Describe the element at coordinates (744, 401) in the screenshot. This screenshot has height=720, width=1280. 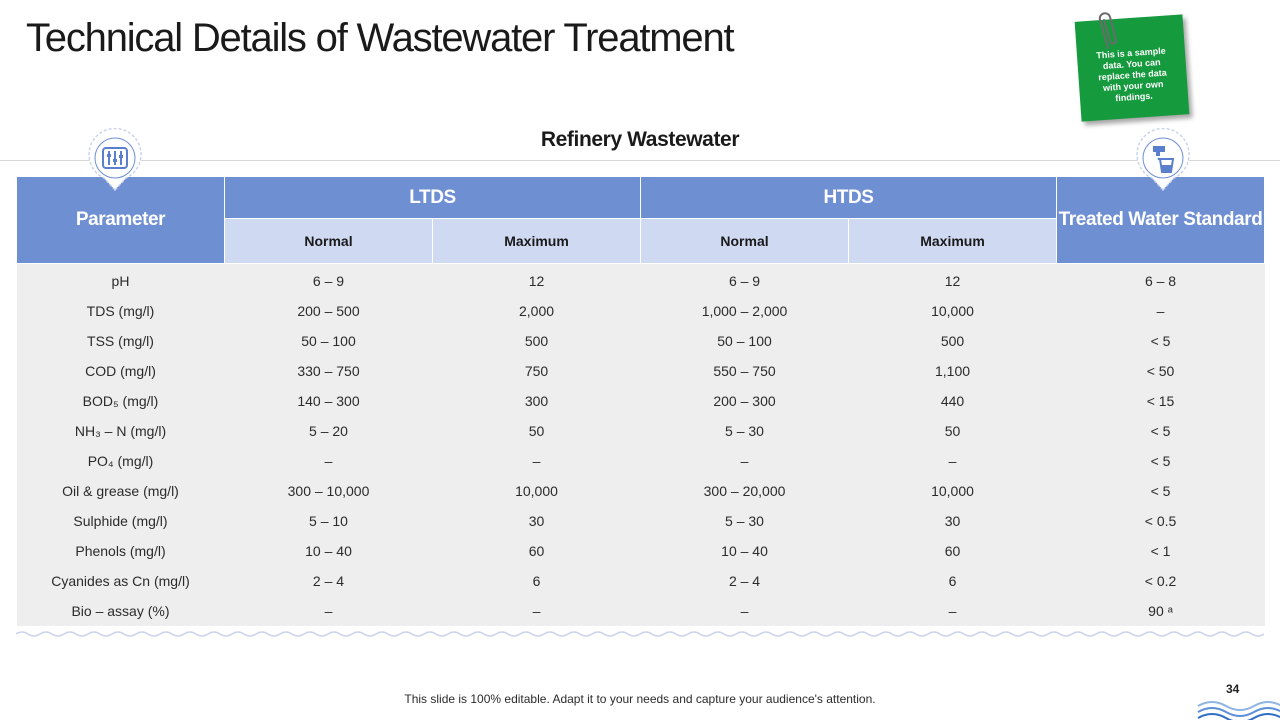
I see `htds-normal-cell: 200 – 300` at that location.